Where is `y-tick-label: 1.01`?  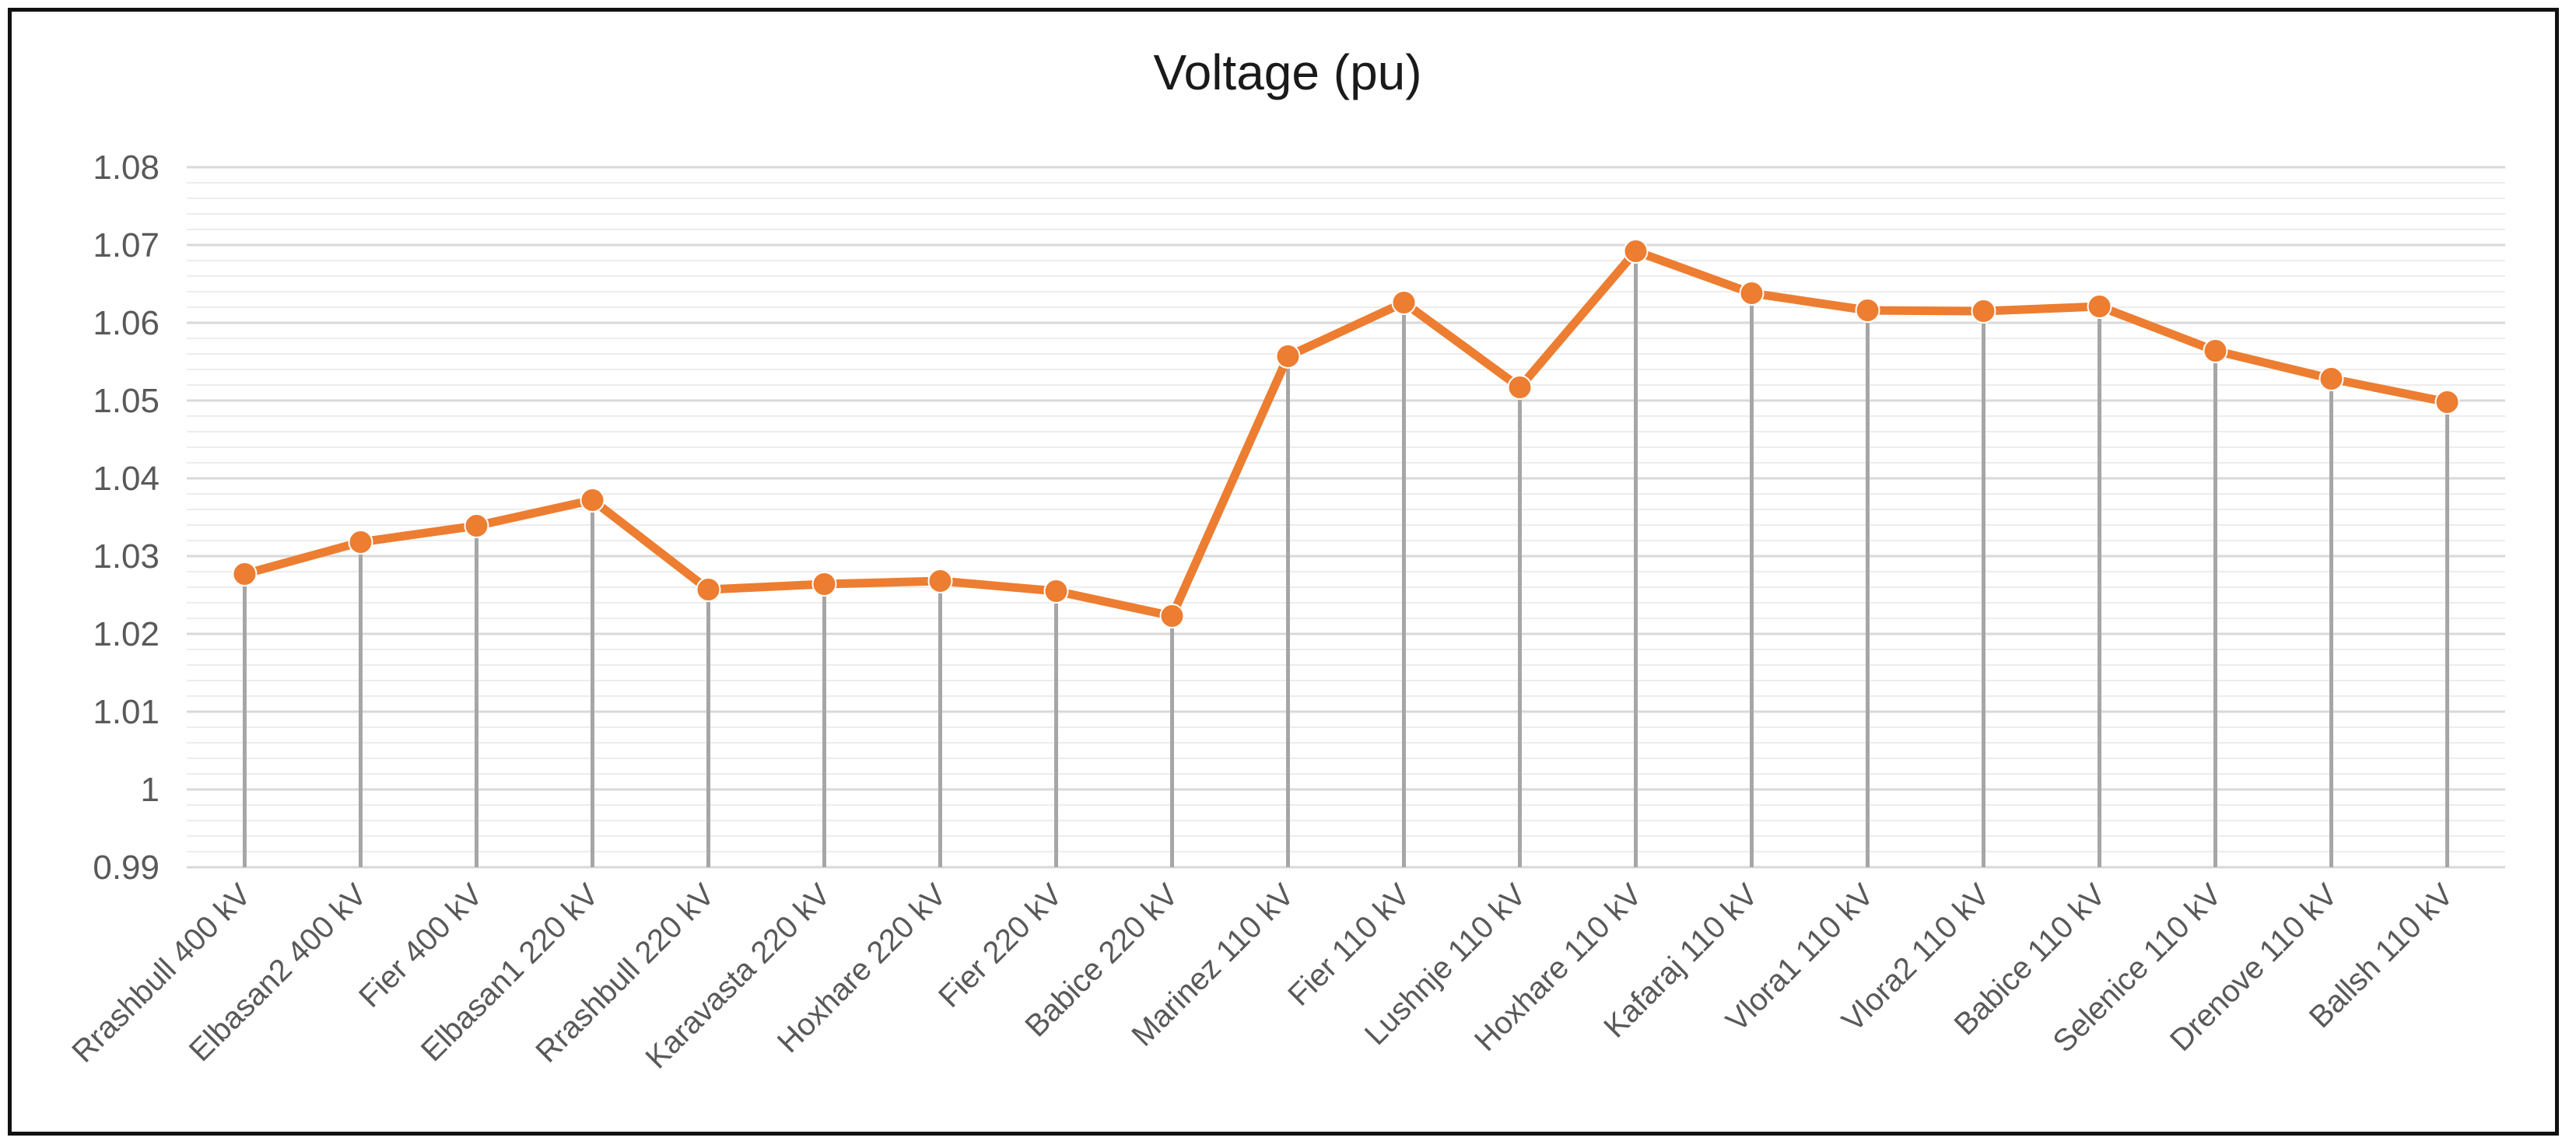 y-tick-label: 1.01 is located at coordinates (126, 712).